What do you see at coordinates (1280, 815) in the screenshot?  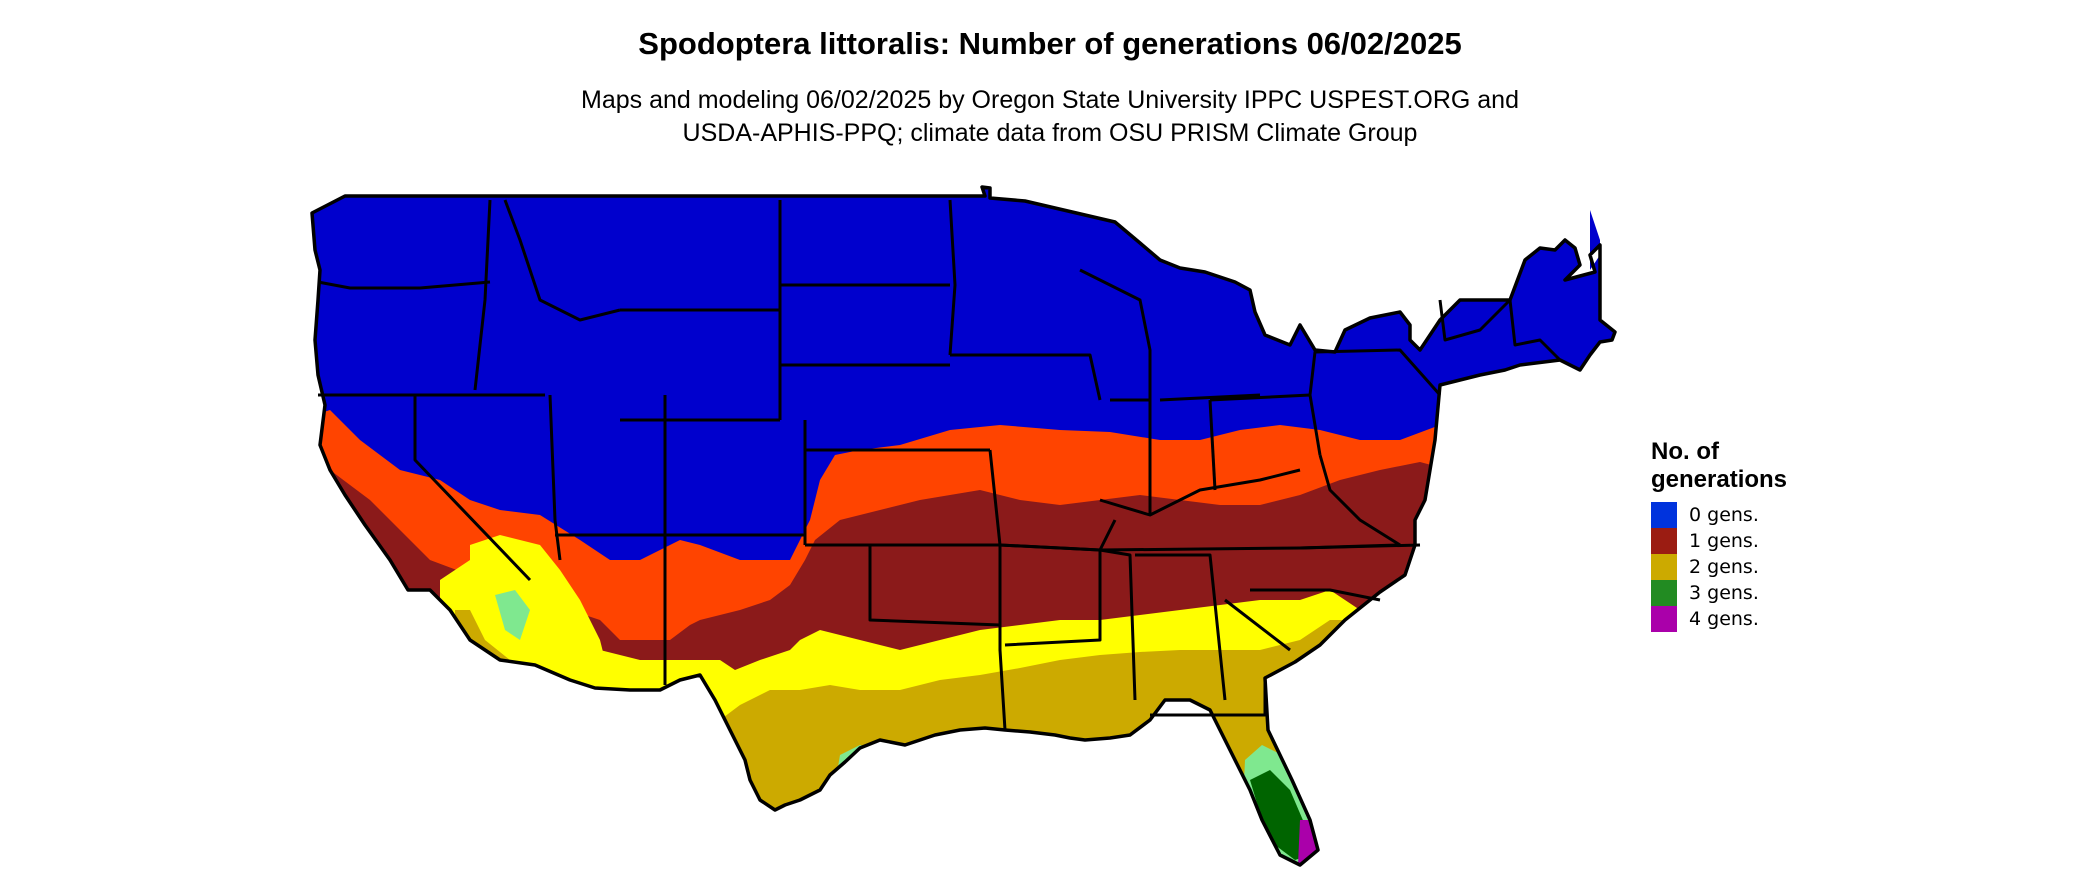 I see `zone-3-gens-florida` at bounding box center [1280, 815].